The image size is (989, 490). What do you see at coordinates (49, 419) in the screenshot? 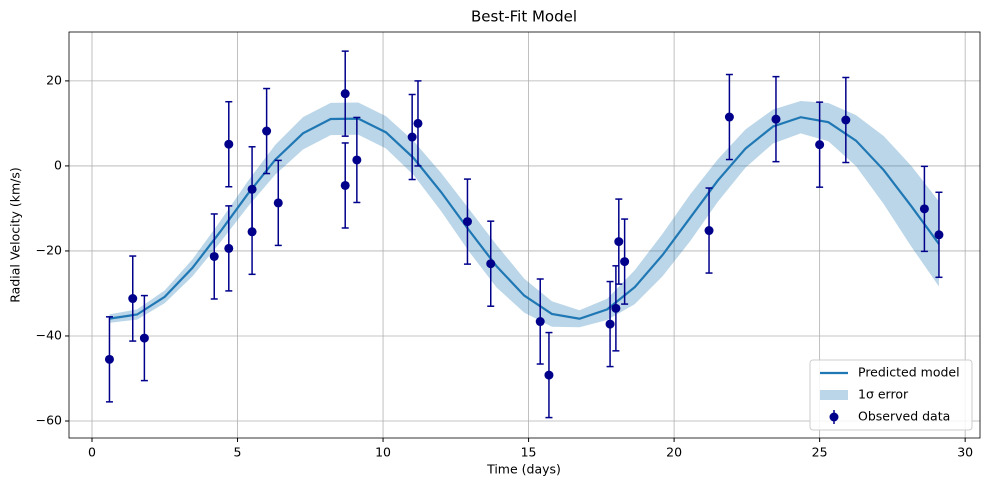
I see `y-tick-label: −60` at bounding box center [49, 419].